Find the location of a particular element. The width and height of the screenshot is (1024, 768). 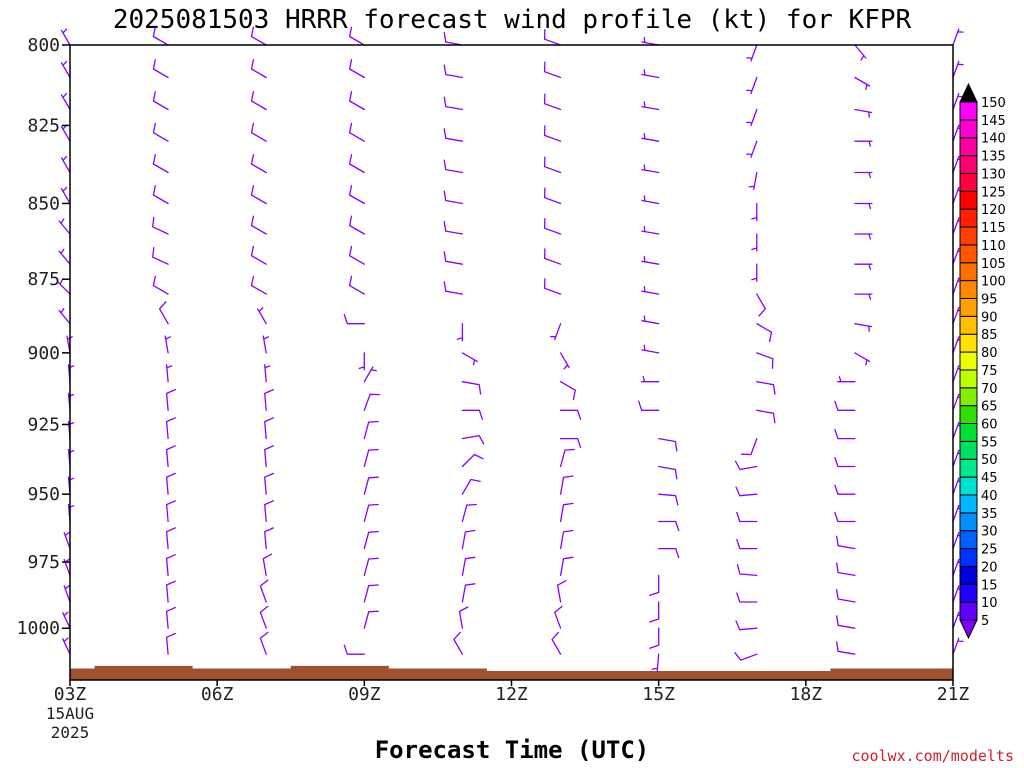

x-axis-title: Forecast Time (UTC) is located at coordinates (512, 750).